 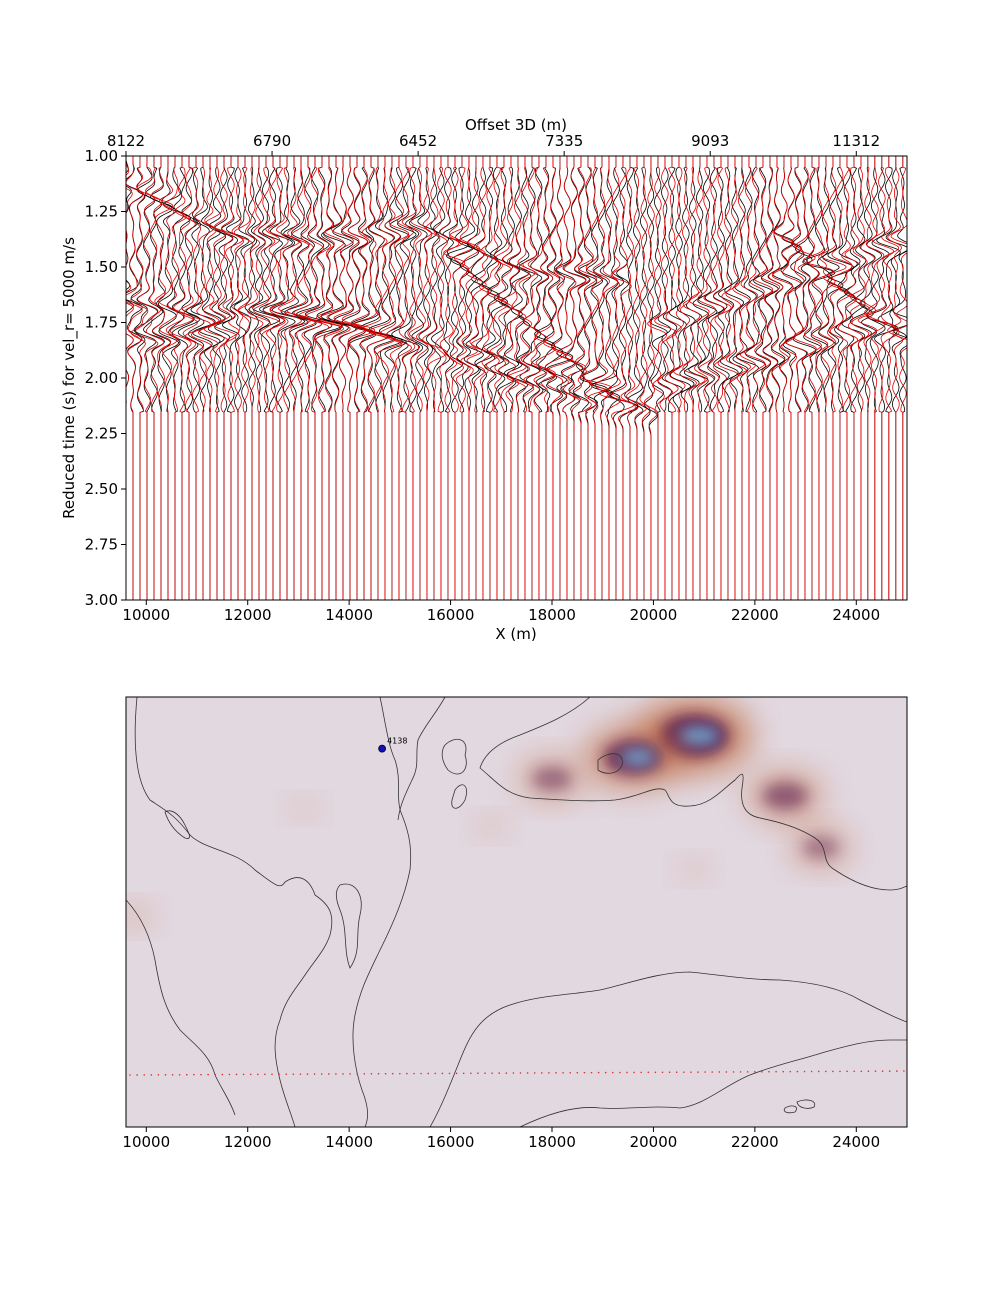 I want to click on x-axis-ticks: 10000 12000 14000 16000 18000 20000 22000 24000, so click(x=501, y=612).